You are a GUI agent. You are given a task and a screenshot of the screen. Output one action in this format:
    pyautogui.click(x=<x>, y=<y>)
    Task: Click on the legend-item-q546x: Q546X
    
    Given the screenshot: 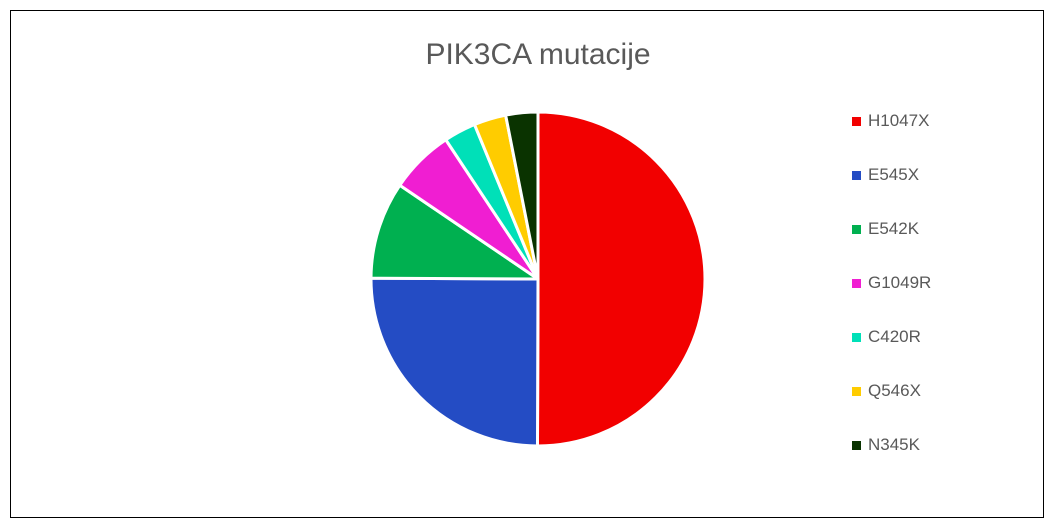 What is the action you would take?
    pyautogui.click(x=891, y=391)
    